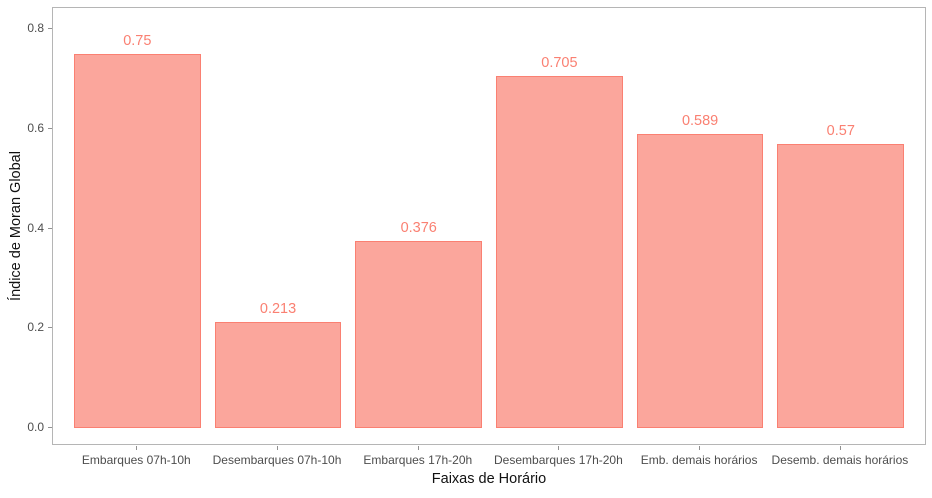 The image size is (932, 498). I want to click on y-tick-label: 0.6, so click(35, 127).